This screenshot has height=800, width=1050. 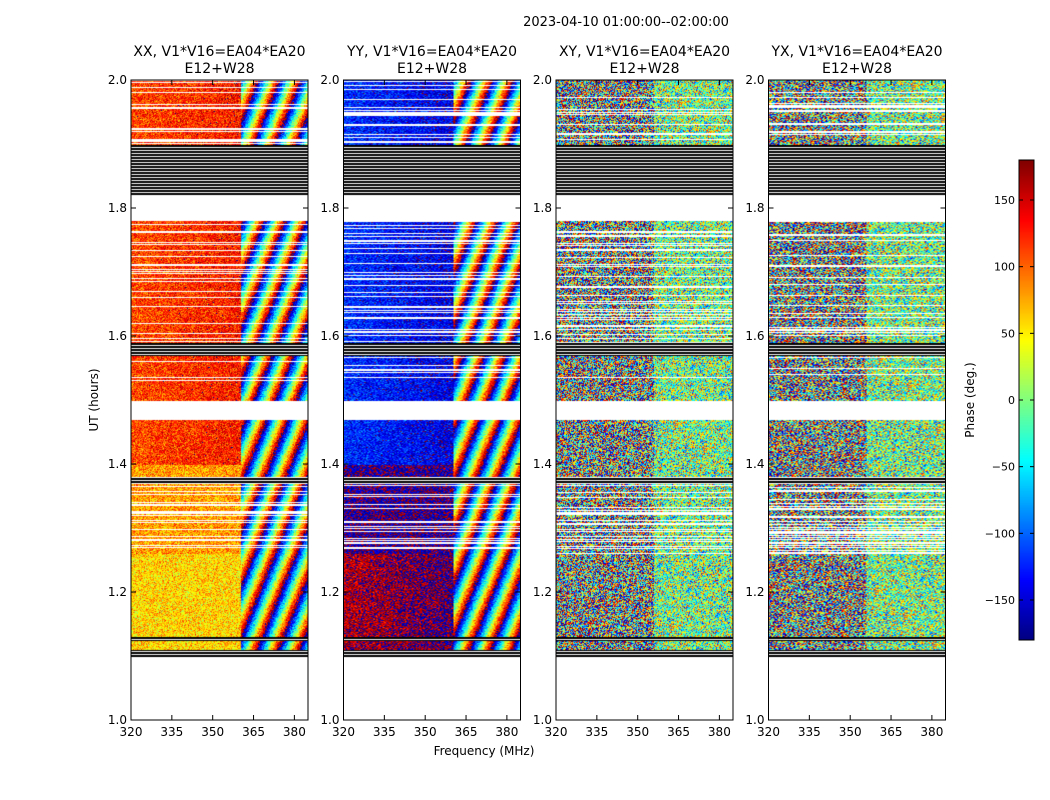 I want to click on colorbar-tick-label: 50, so click(x=1008, y=333).